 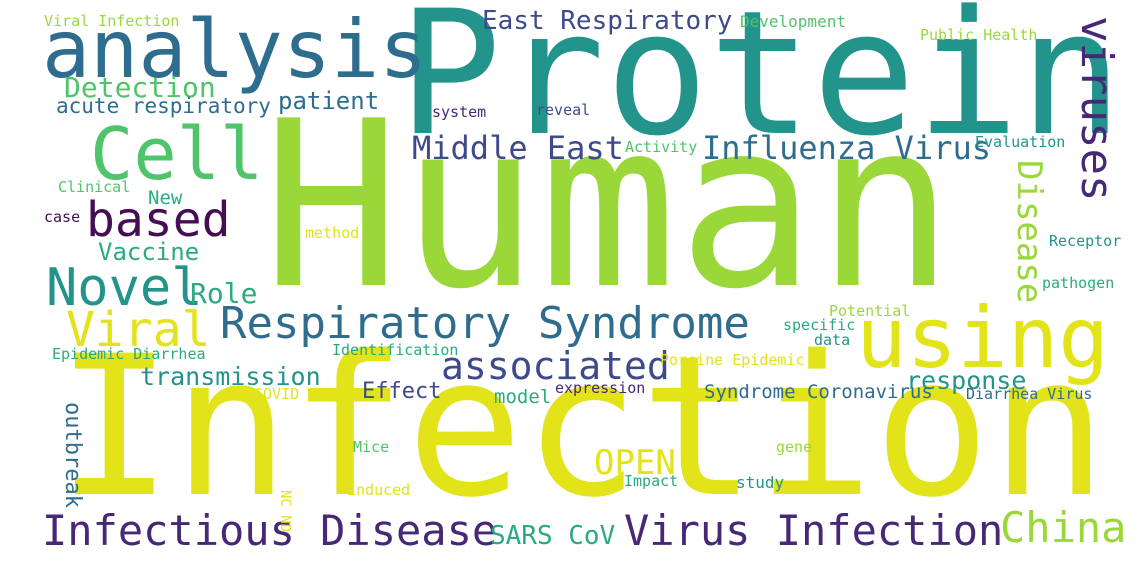 I want to click on word-transmission: transmission, so click(x=230, y=376).